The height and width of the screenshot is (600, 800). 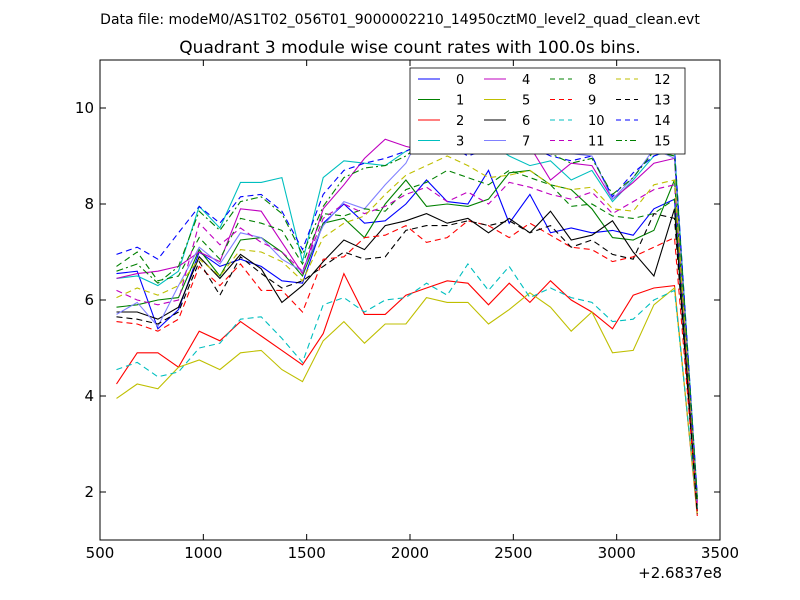 I want to click on legend-label-11: 11, so click(x=596, y=142).